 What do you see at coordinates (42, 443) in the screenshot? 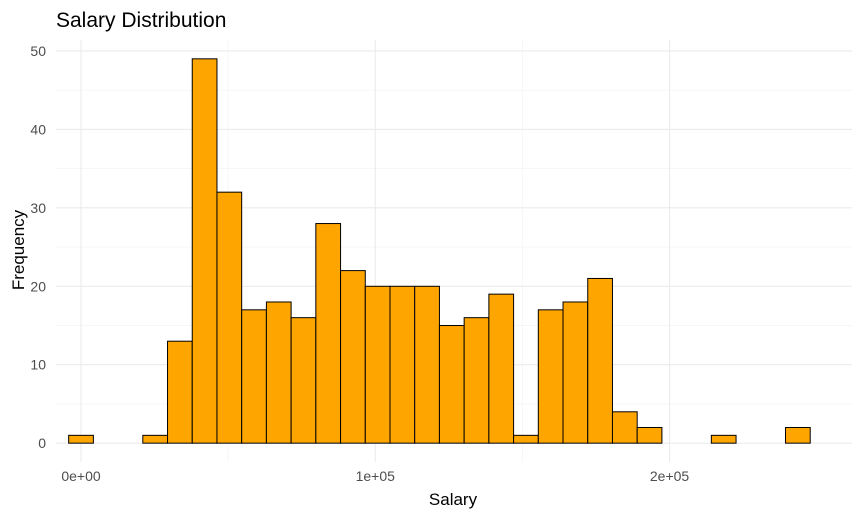
I see `y-tick-label: 0` at bounding box center [42, 443].